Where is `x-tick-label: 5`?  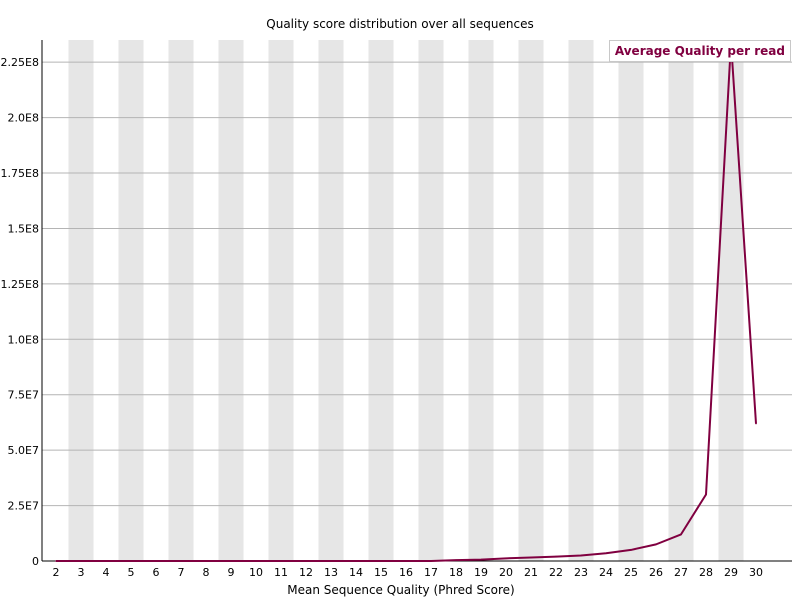 x-tick-label: 5 is located at coordinates (131, 572).